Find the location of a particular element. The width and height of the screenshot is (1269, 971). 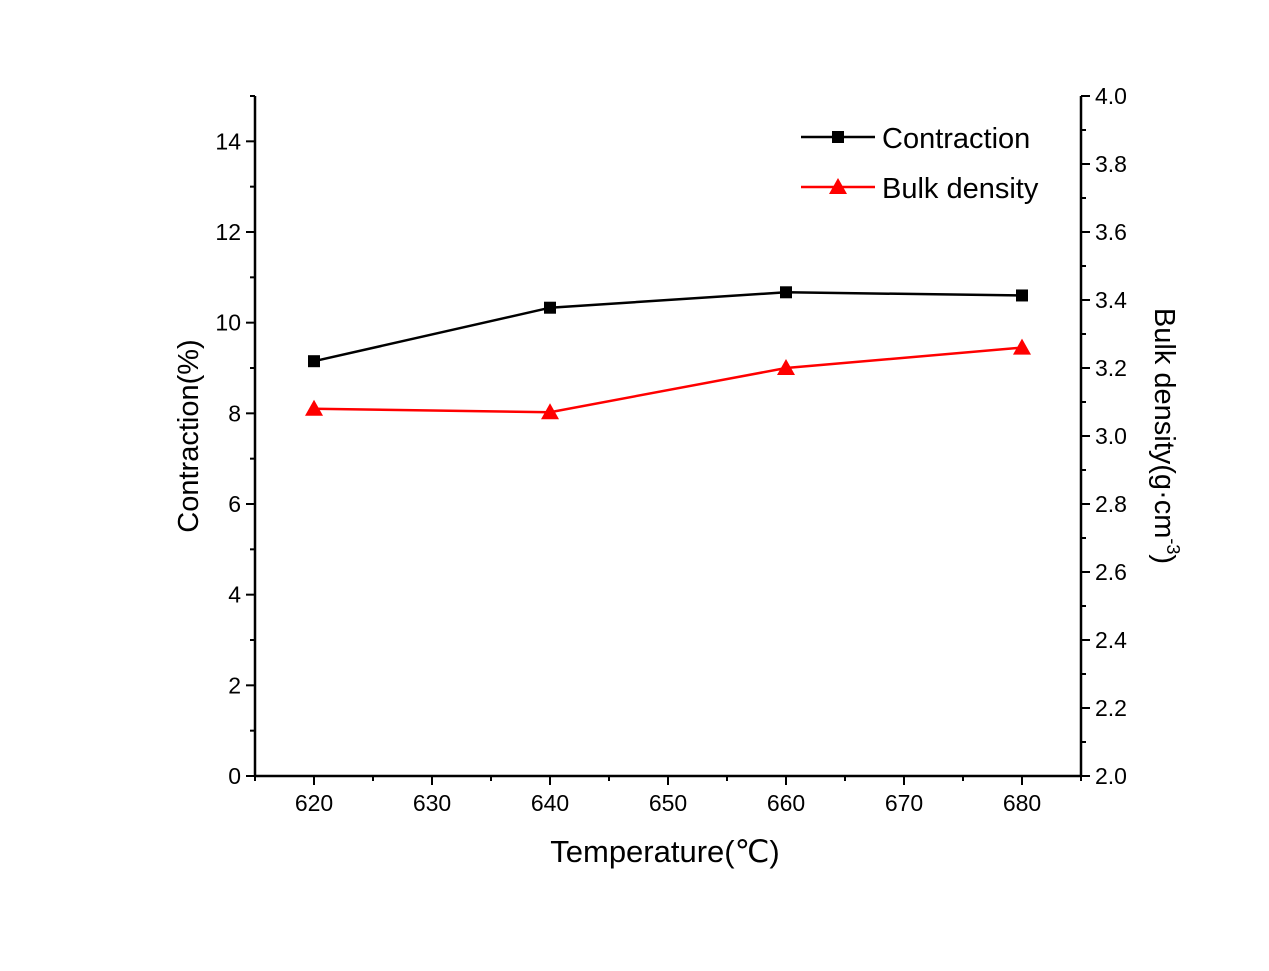

x-tick-label: 630 is located at coordinates (432, 803).